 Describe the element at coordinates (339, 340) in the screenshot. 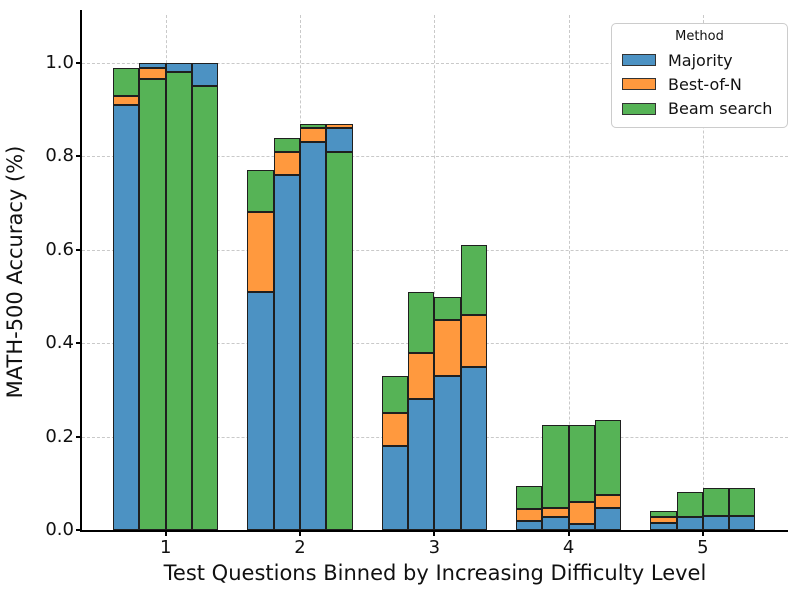

I see `bar-bin2-4-beam_search` at that location.